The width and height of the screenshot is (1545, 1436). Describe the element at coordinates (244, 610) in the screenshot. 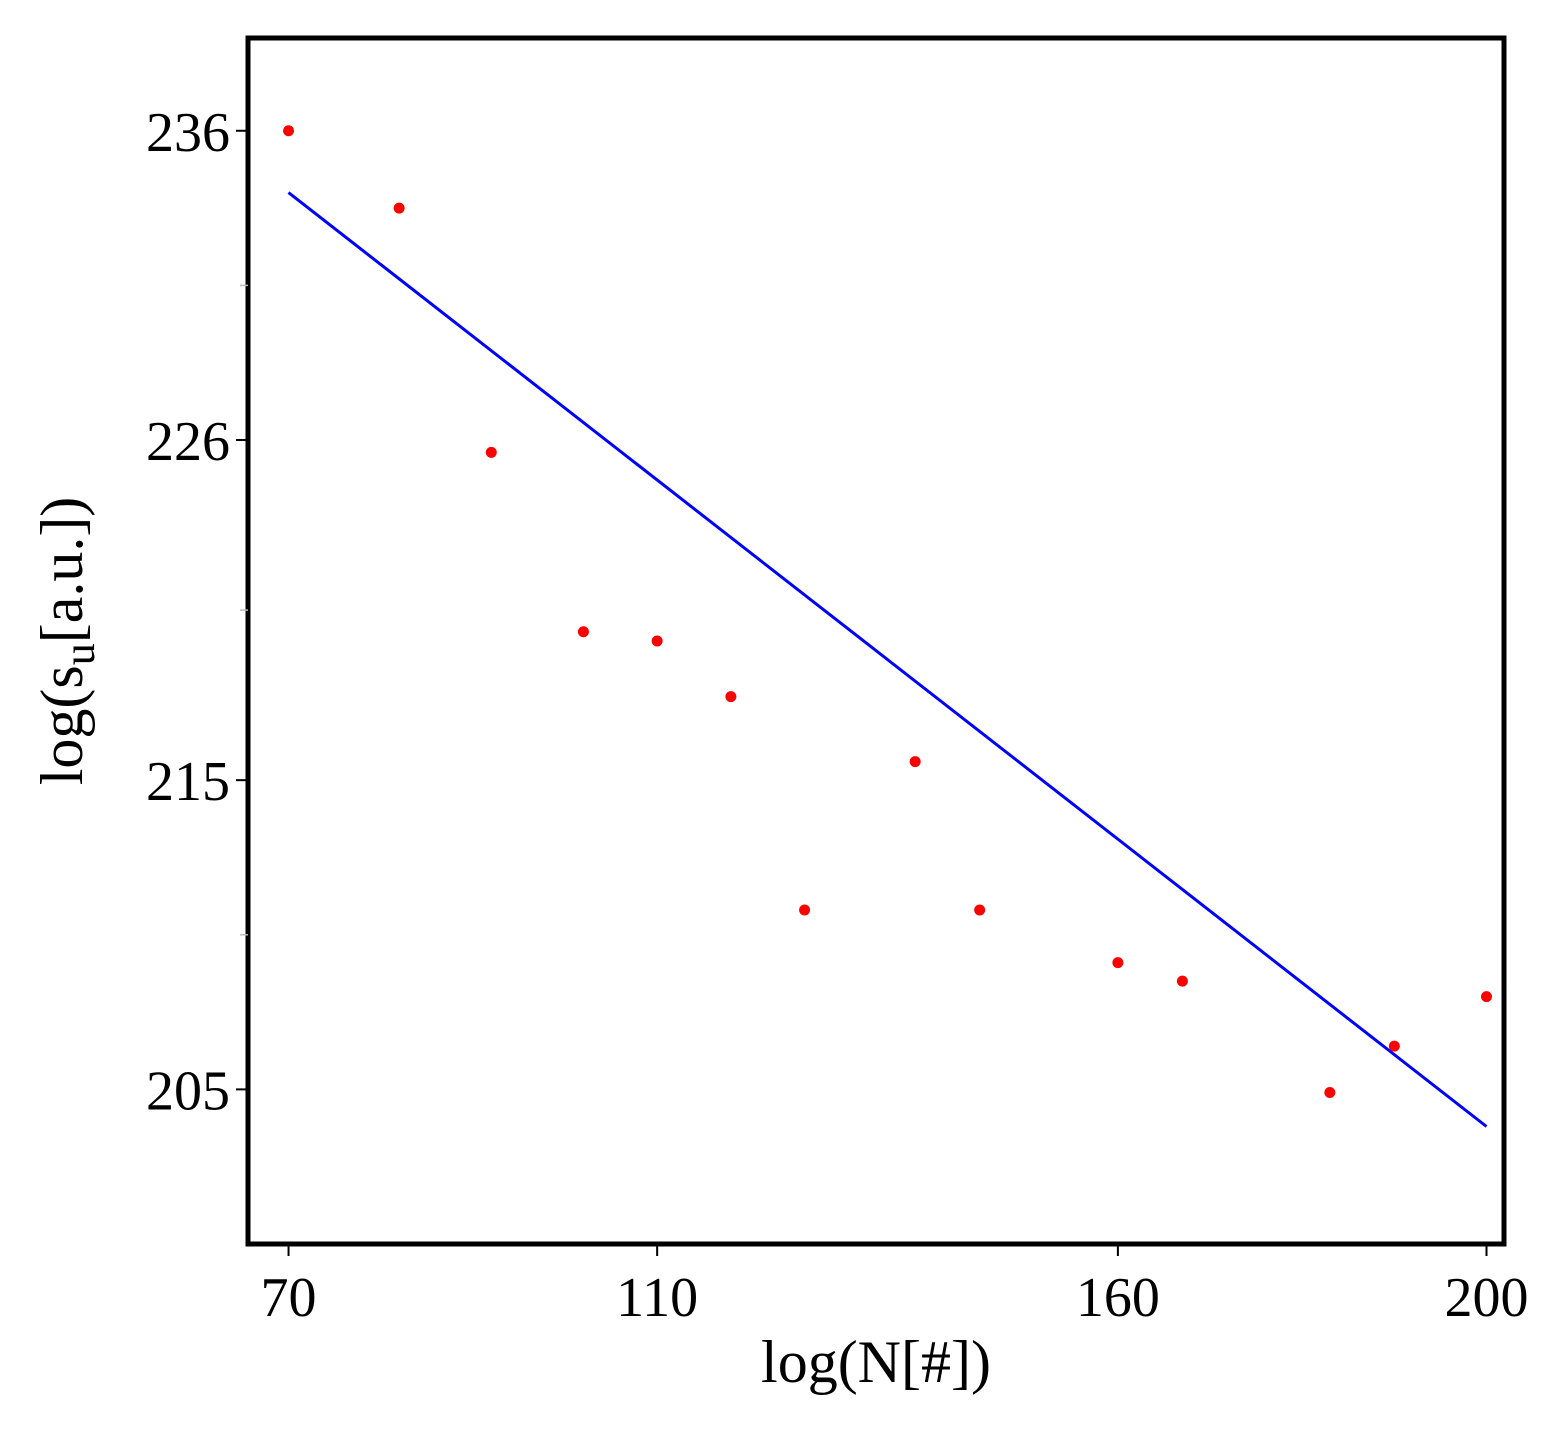

I see `y-axis-minor-ticks` at that location.